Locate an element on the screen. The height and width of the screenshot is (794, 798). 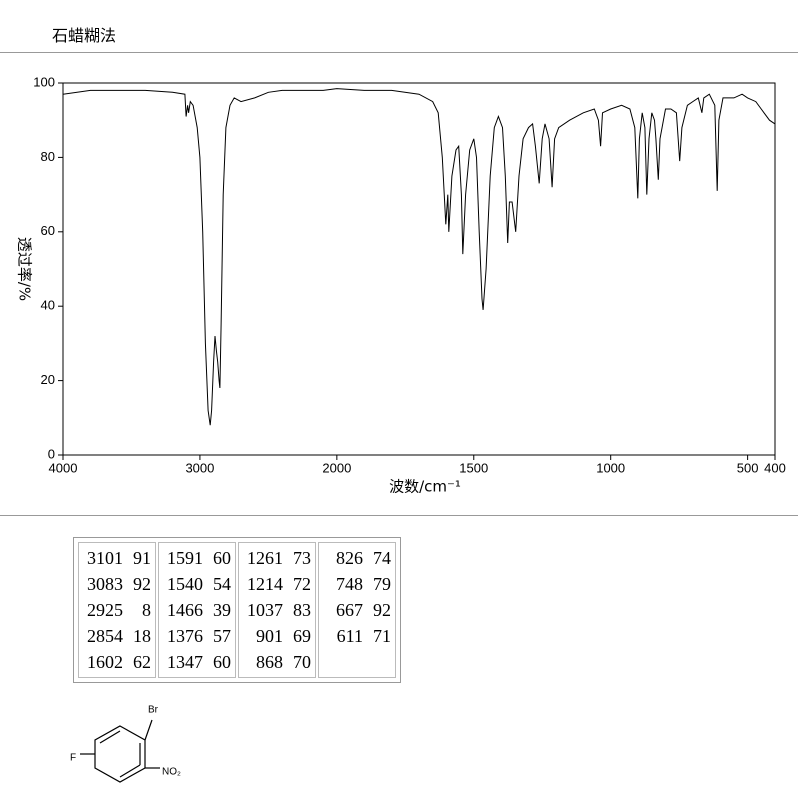
table-row: 901 69 is located at coordinates (277, 636).